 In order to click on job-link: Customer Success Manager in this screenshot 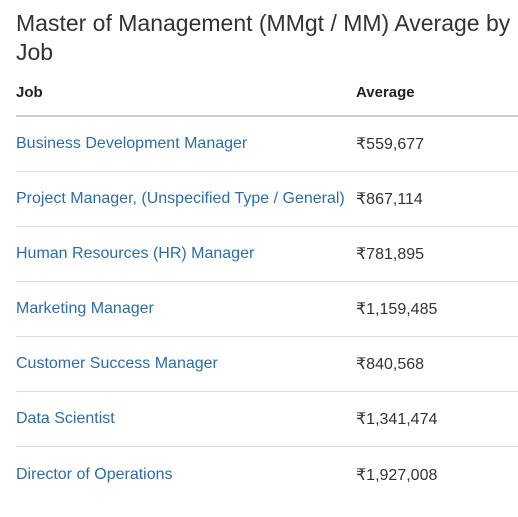, I will do `click(117, 363)`.